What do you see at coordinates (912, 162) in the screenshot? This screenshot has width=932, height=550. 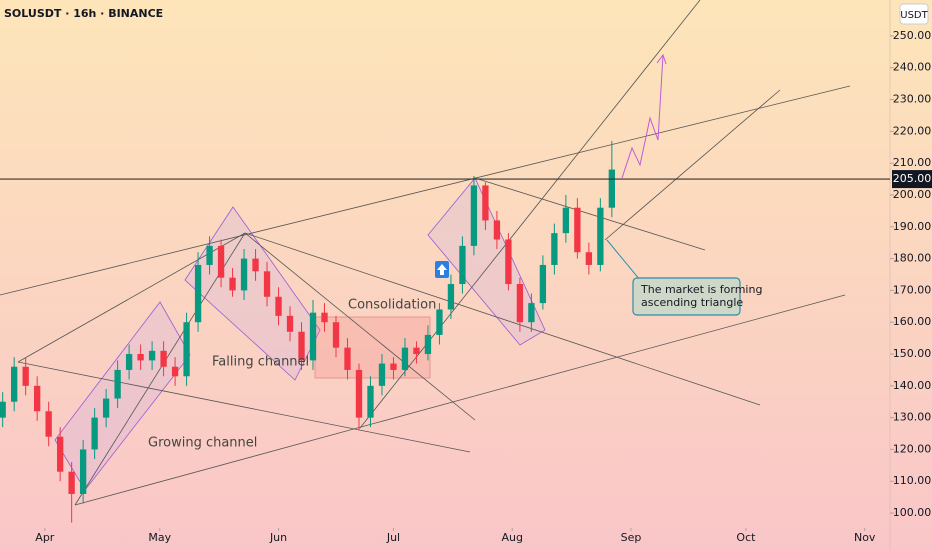 I see `y-tick-label: 210.00` at bounding box center [912, 162].